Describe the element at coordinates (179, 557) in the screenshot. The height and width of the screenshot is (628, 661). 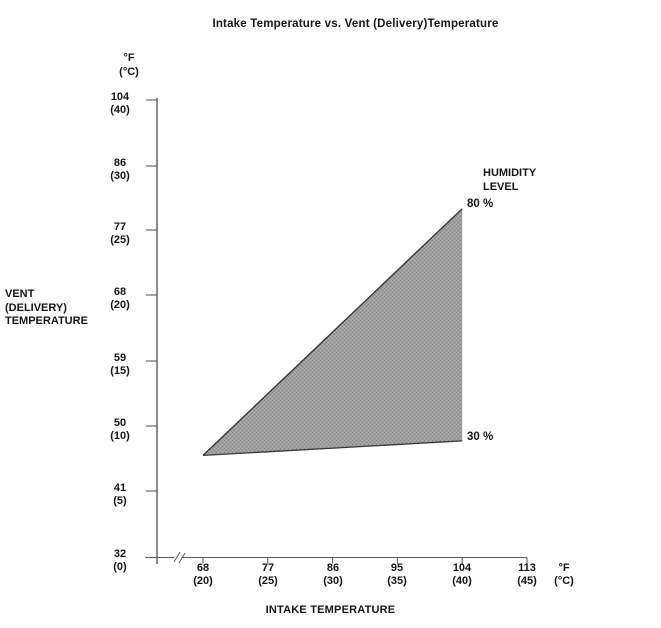
I see `x-axis-break` at that location.